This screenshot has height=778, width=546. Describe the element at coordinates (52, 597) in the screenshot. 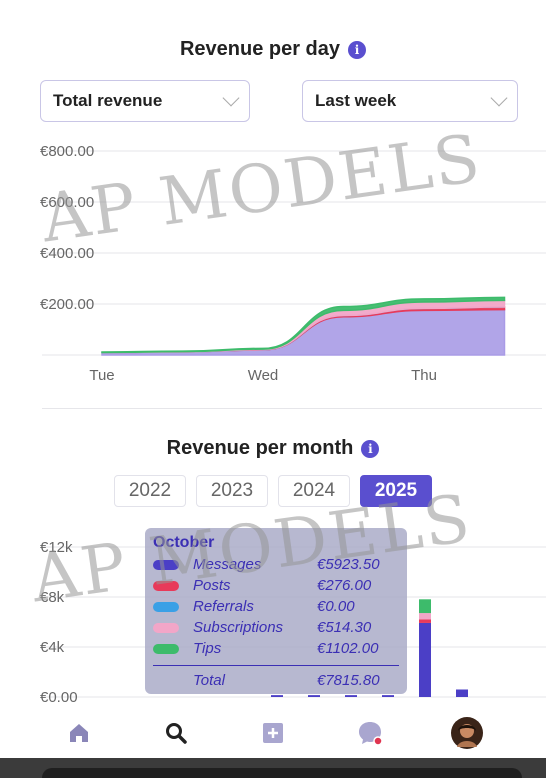

I see `y-tick-label: €8k` at that location.